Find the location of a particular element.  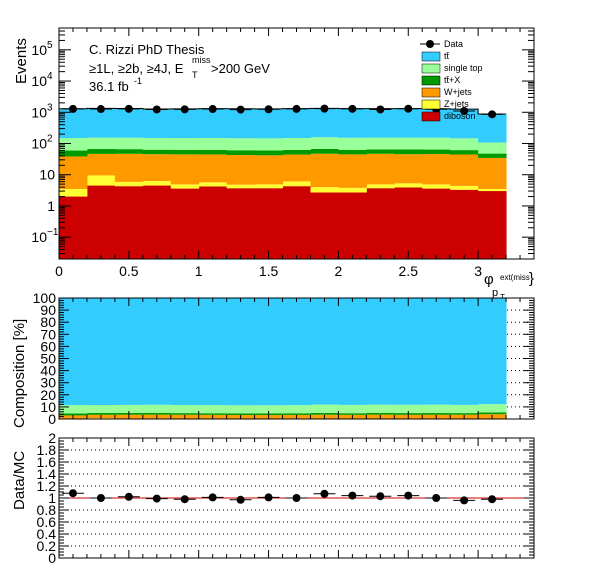

x-label-sup: ext(miss is located at coordinates (515, 277).